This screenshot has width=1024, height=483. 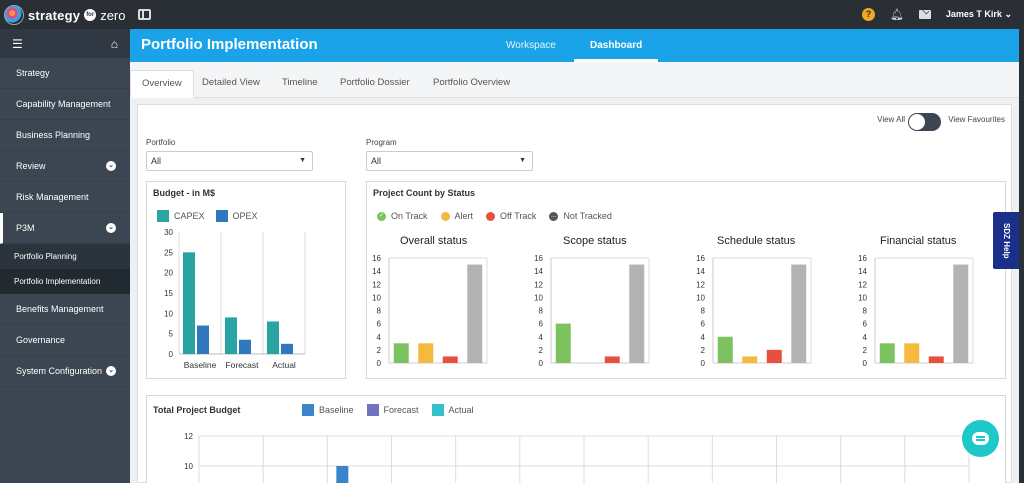 I want to click on sidebar-item-review: Review ⌄, so click(x=65, y=166).